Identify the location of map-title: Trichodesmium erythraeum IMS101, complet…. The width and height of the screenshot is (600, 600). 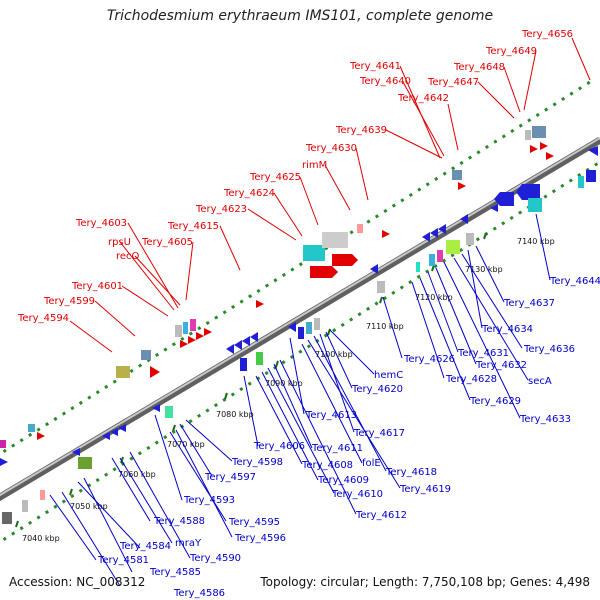
(300, 16).